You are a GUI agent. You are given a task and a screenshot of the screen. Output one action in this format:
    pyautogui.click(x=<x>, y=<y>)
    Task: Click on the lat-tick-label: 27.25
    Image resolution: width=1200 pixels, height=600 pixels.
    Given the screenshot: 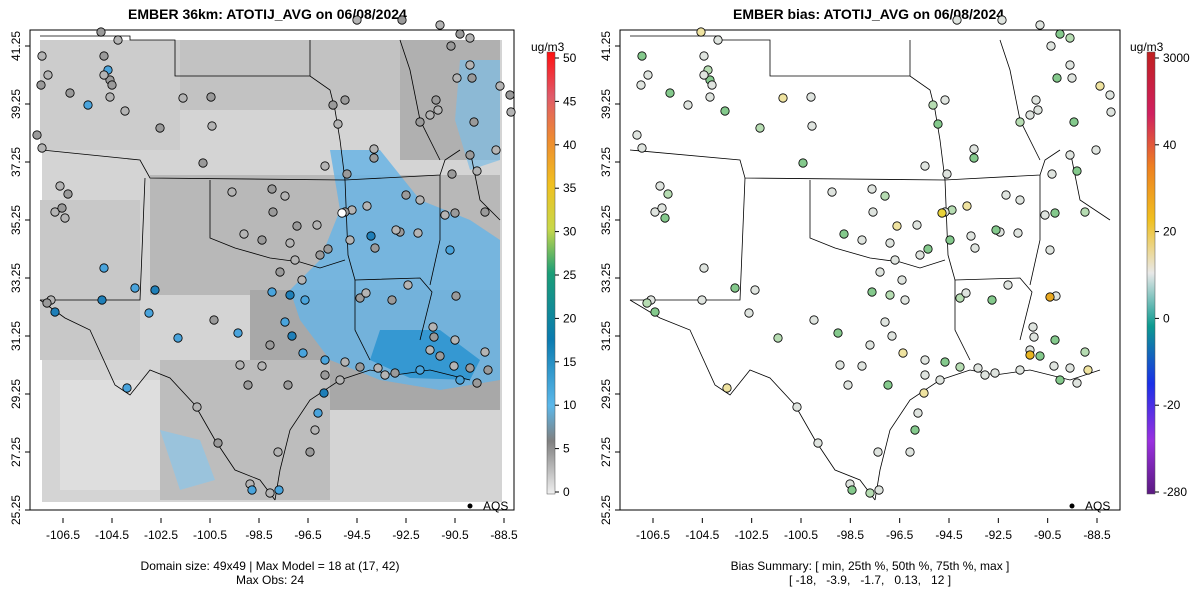 What is the action you would take?
    pyautogui.click(x=606, y=452)
    